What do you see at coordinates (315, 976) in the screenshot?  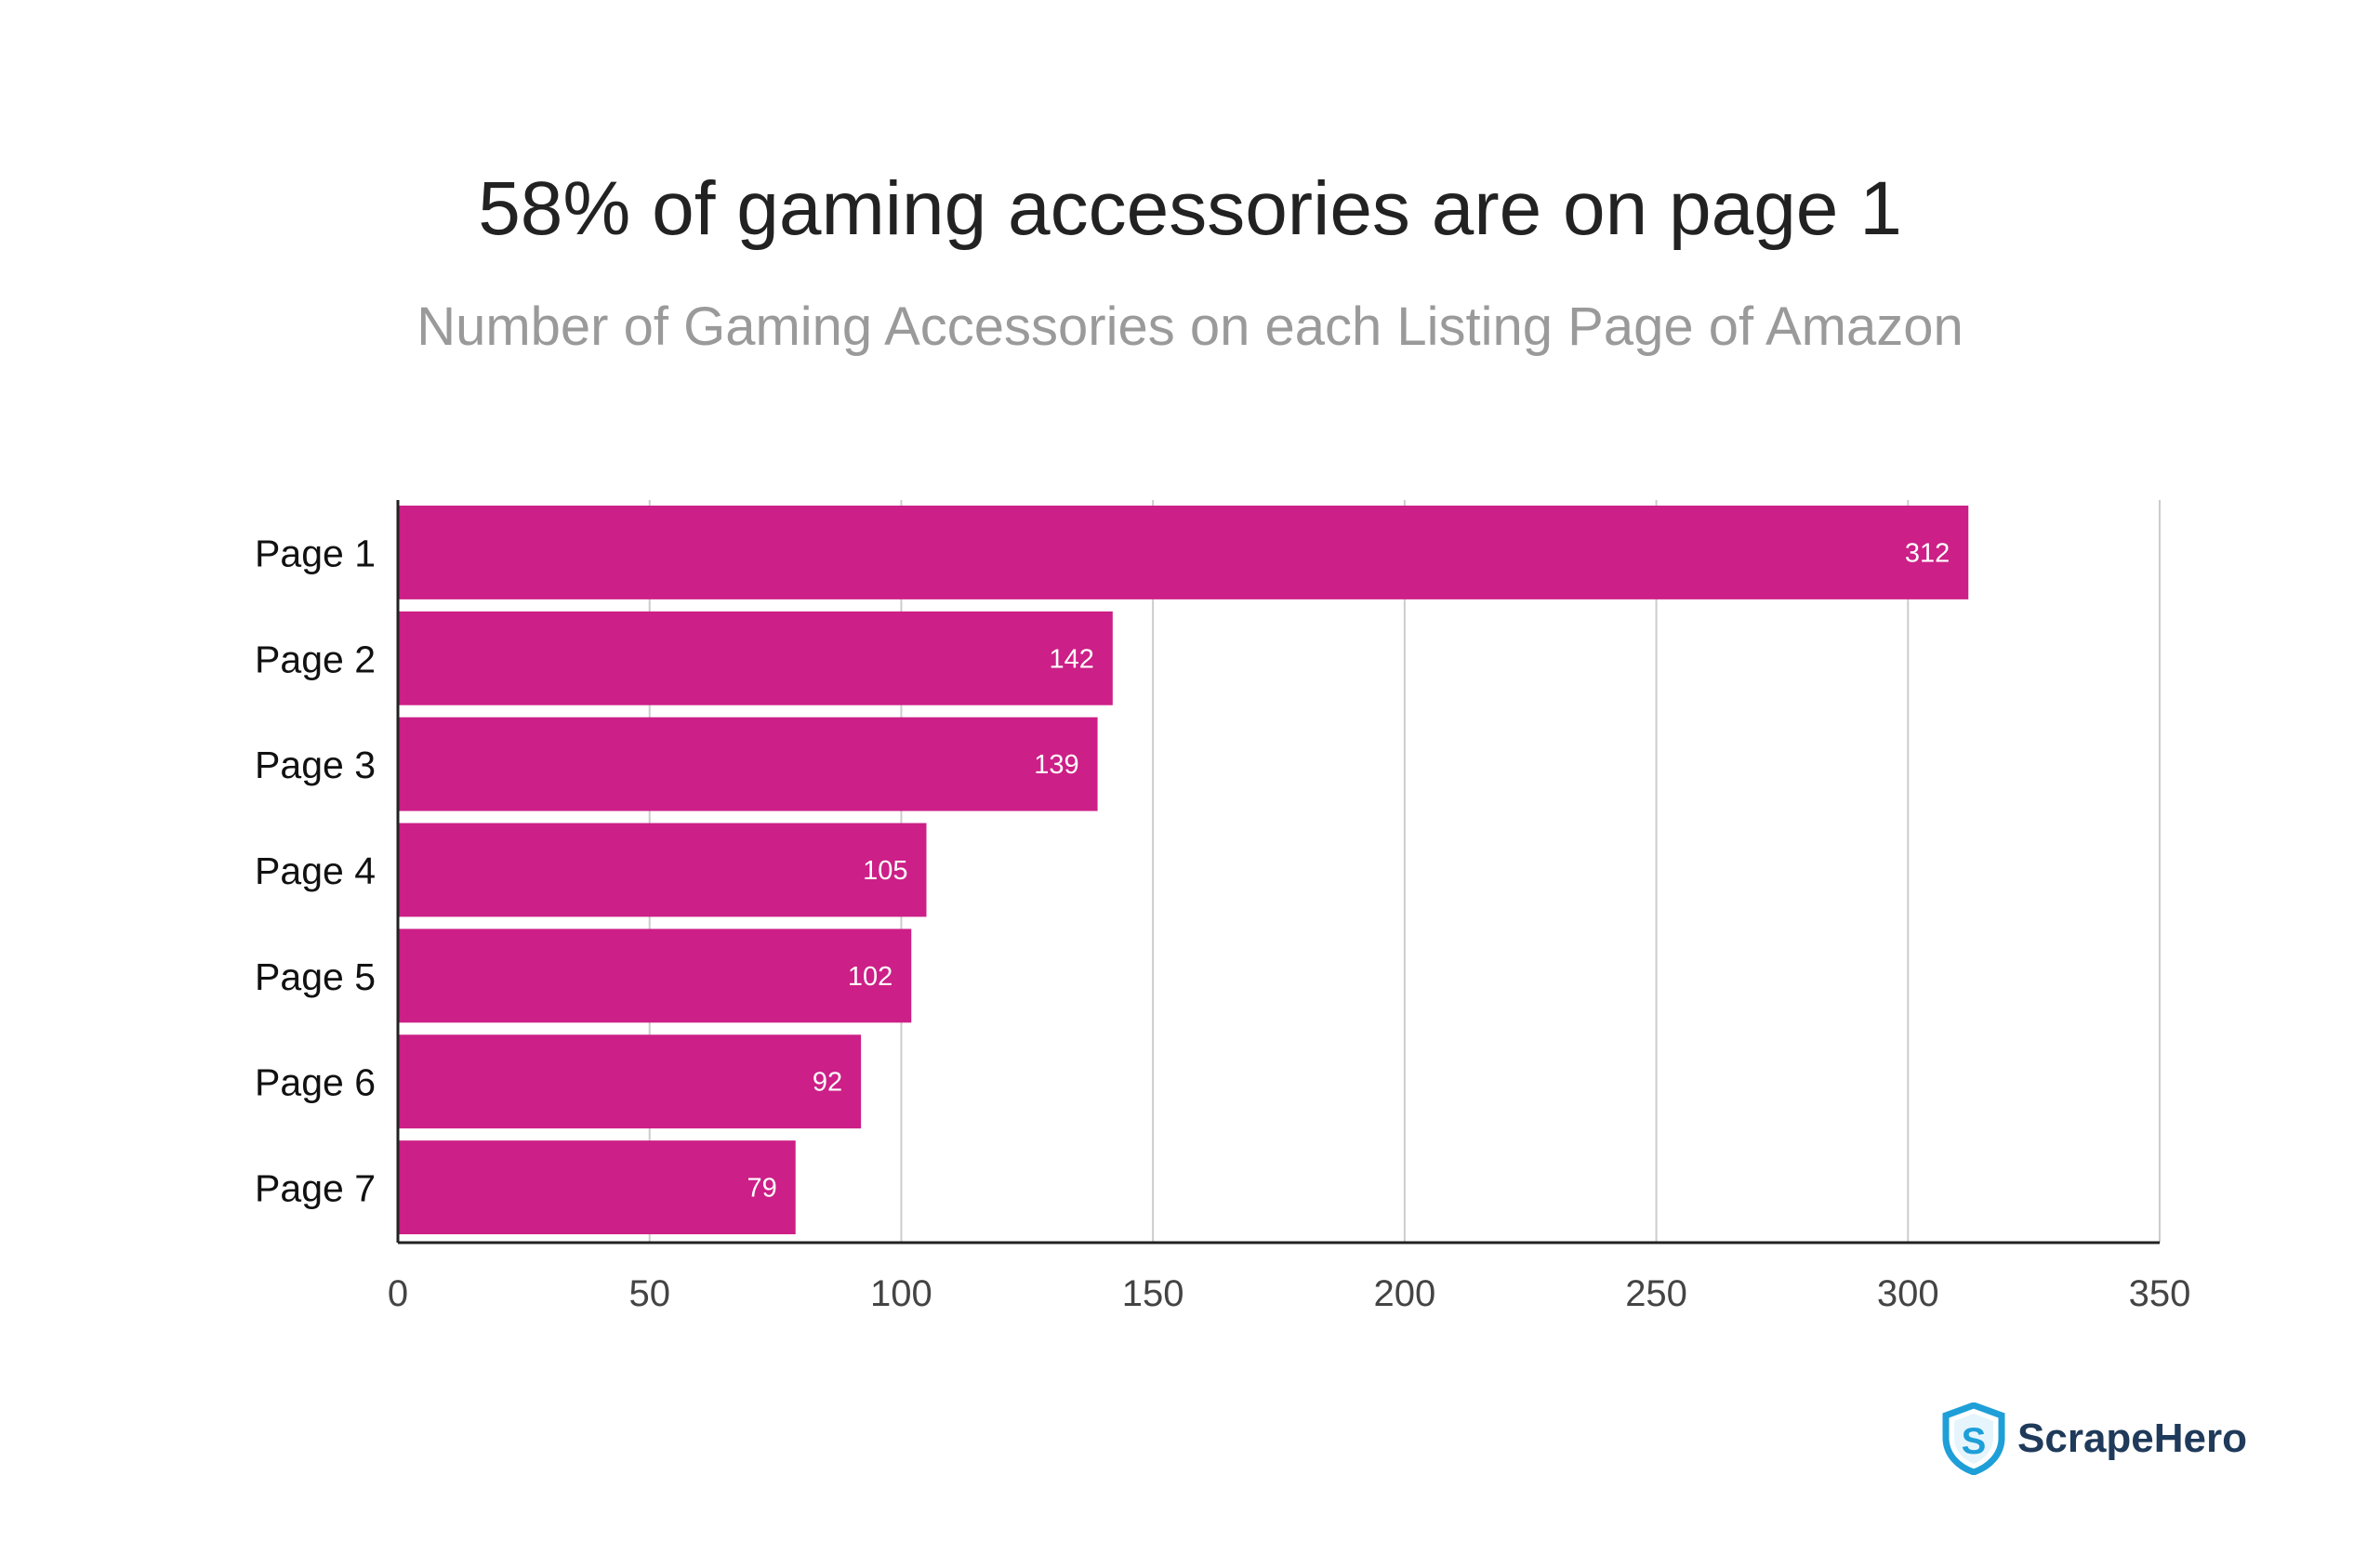 I see `category-label-5: Page 5` at bounding box center [315, 976].